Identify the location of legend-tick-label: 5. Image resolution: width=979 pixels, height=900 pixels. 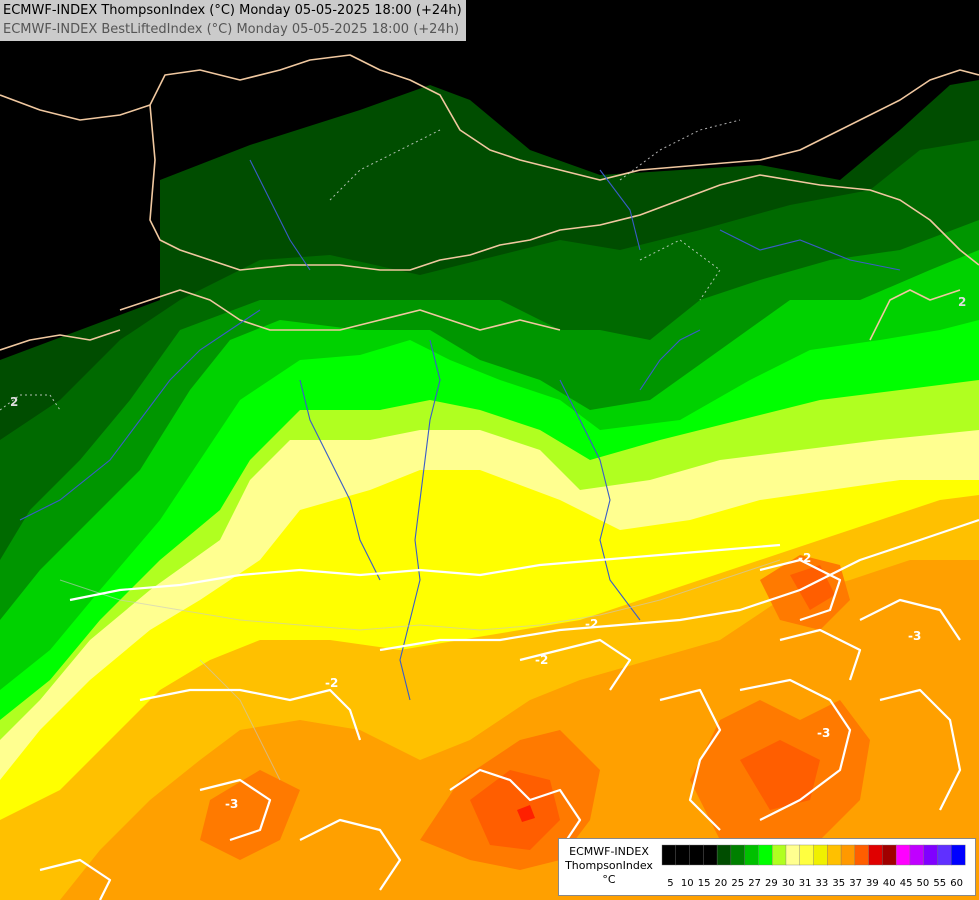
(670, 883).